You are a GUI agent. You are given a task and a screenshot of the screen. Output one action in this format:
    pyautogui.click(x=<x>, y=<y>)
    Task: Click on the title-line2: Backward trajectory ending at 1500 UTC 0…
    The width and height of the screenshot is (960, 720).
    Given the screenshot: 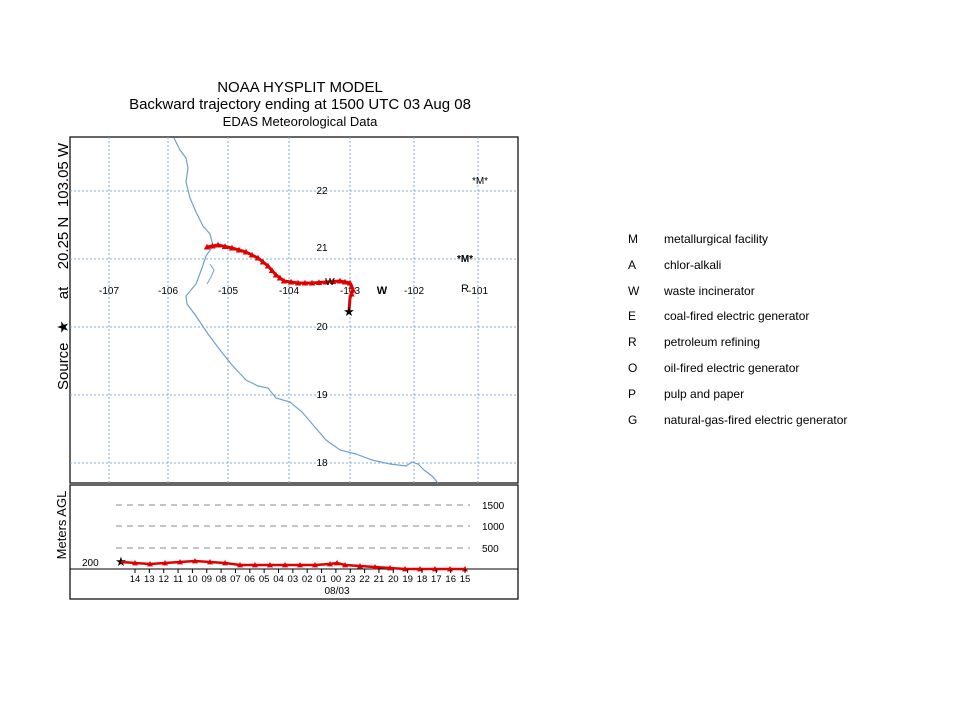 What is the action you would take?
    pyautogui.click(x=300, y=104)
    